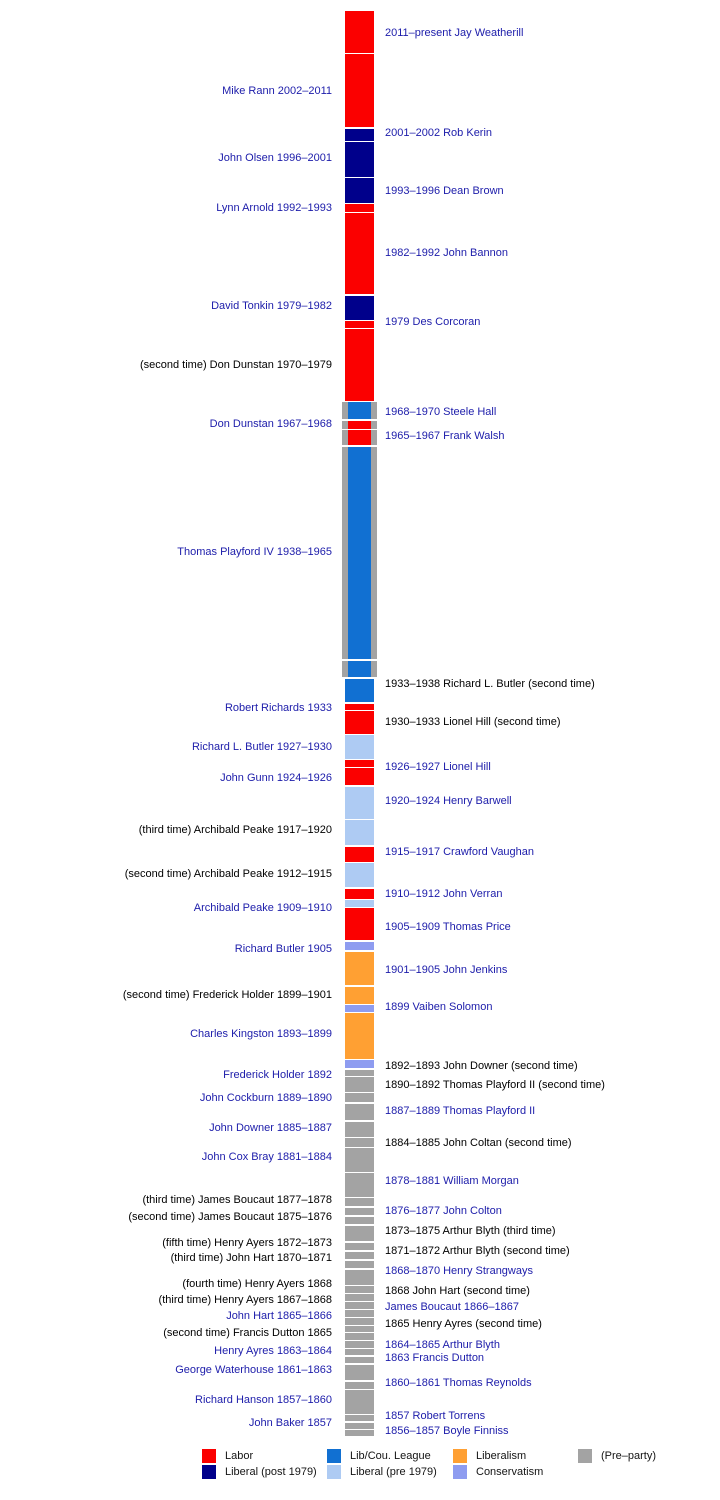 Image resolution: width=720 pixels, height=1500 pixels. Describe the element at coordinates (270, 1128) in the screenshot. I see `timeline-label-john-downer-1: John Downer 1885–1887` at that location.